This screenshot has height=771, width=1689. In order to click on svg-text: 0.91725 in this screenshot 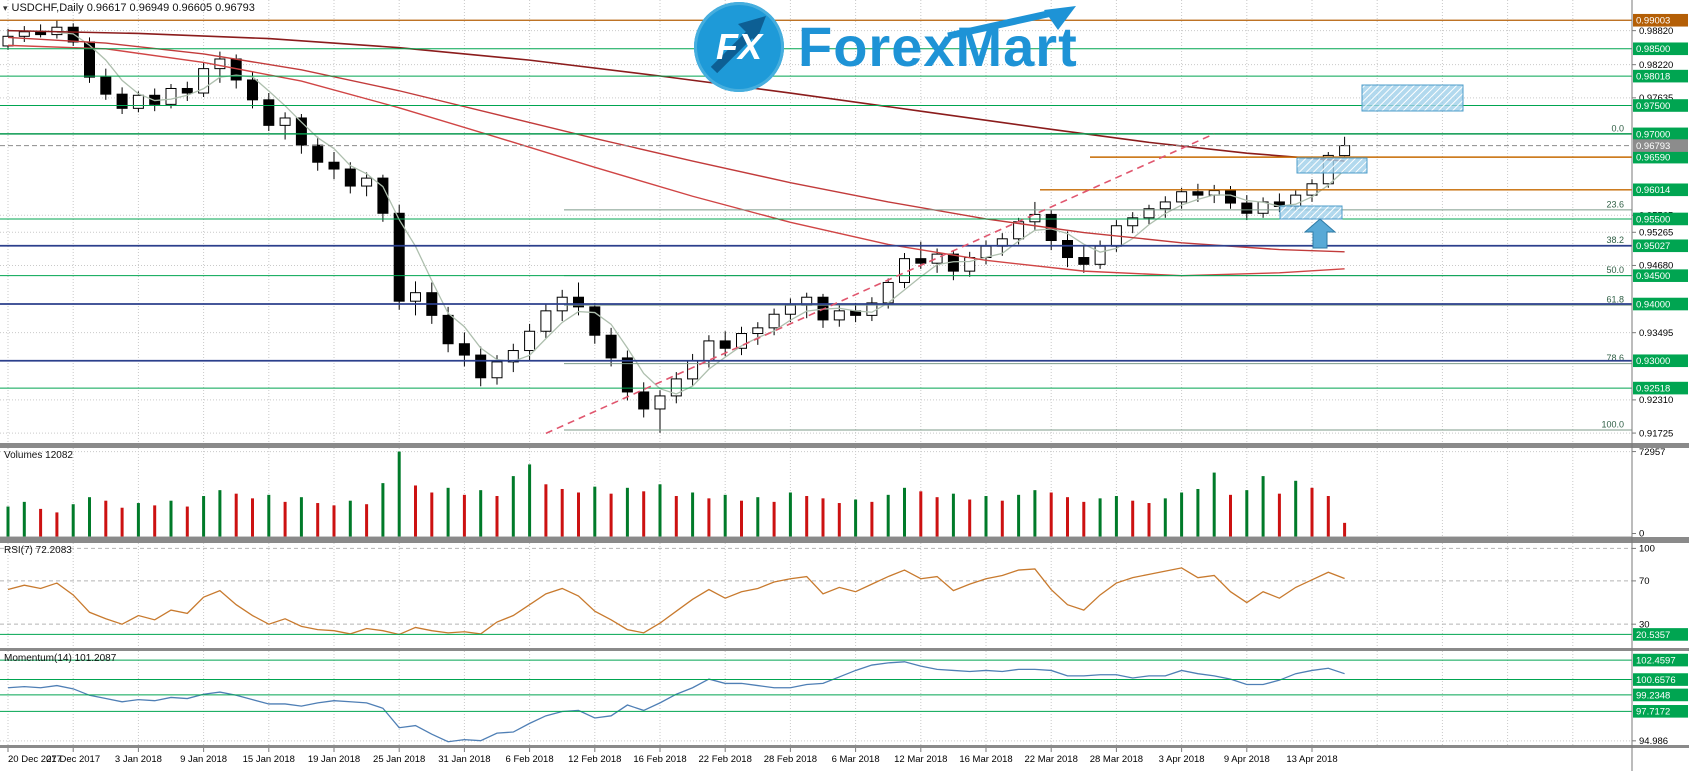, I will do `click(1656, 433)`.